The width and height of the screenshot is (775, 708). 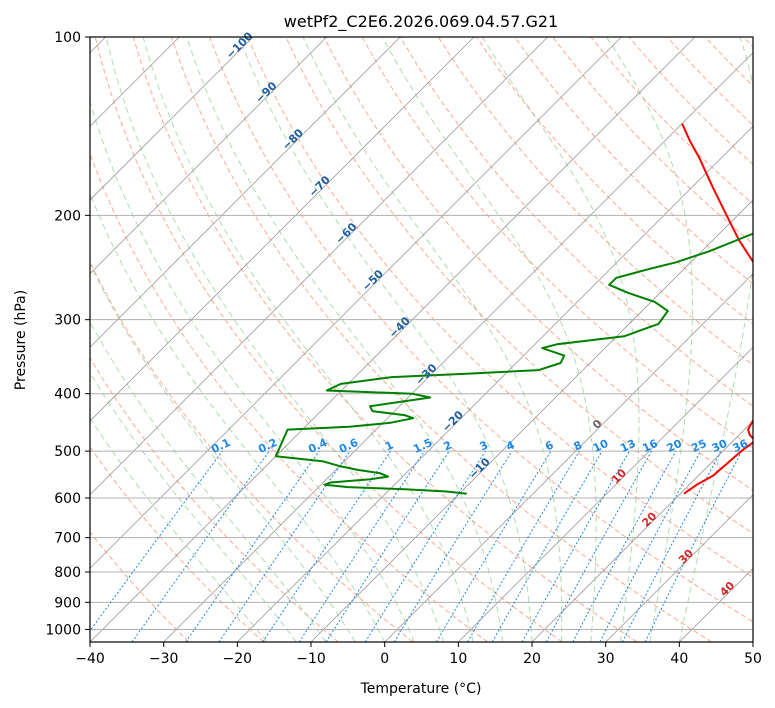 I want to click on y-tick-label: 1000, so click(x=63, y=630).